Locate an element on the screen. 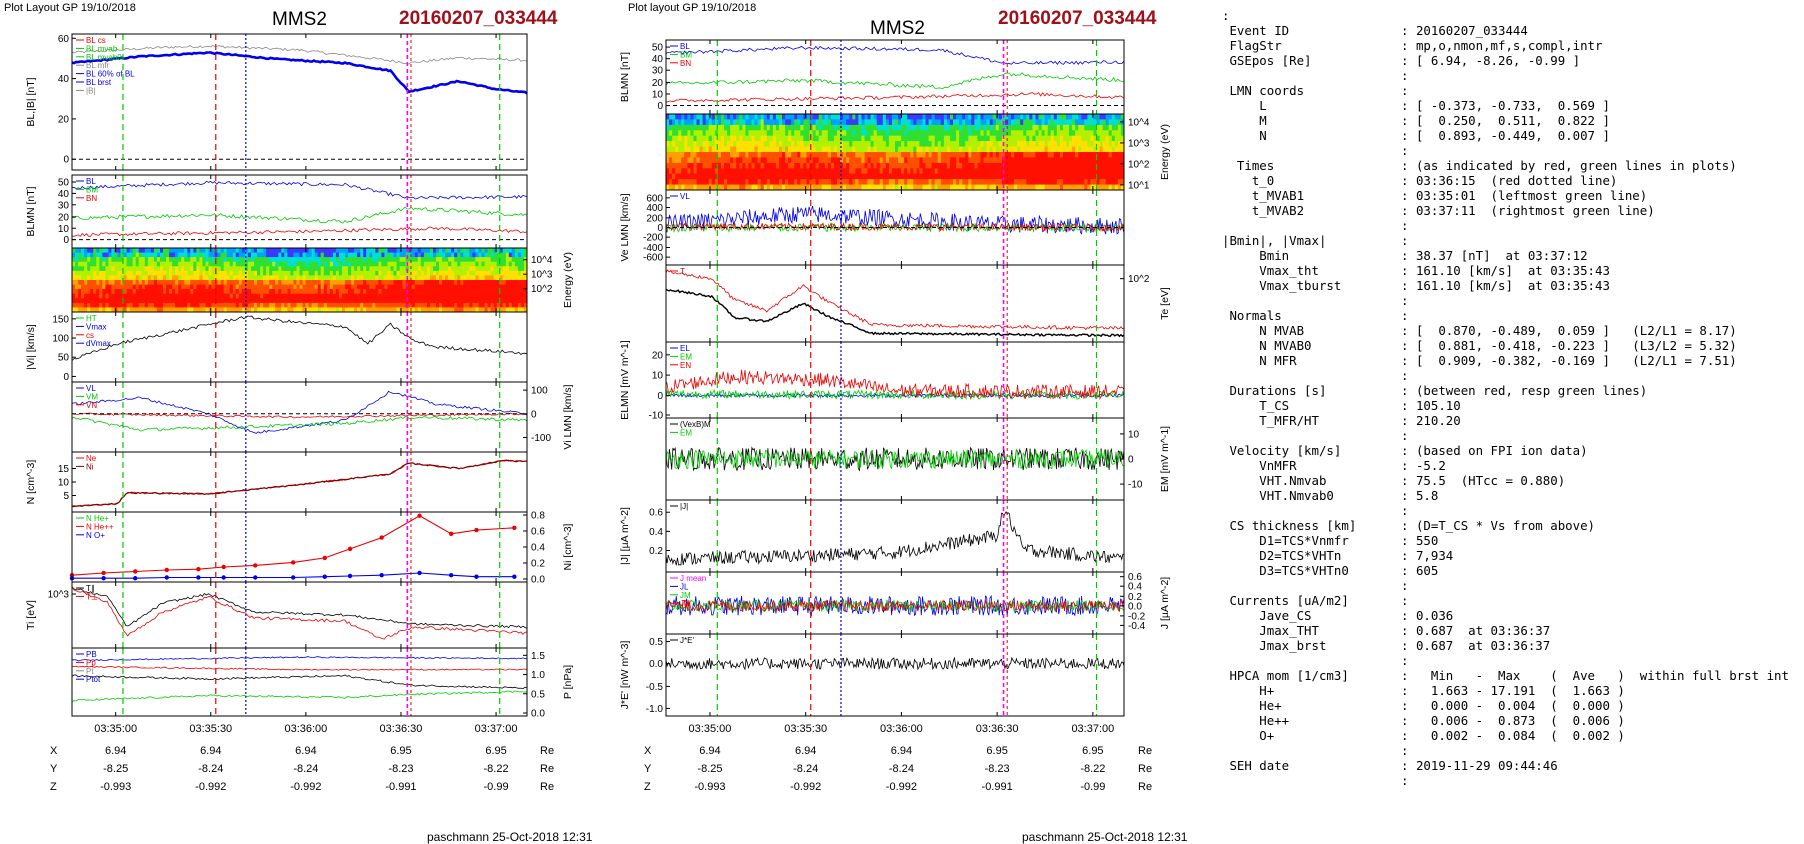 The width and height of the screenshot is (1804, 844). fig1-legend-entry: BL mfr is located at coordinates (98, 65).